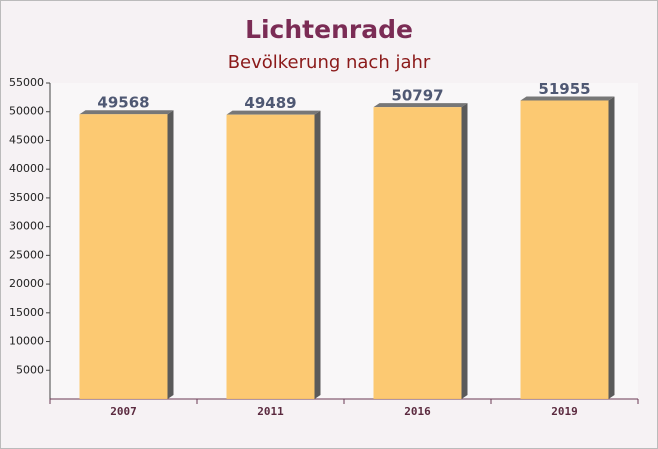 The height and width of the screenshot is (449, 658). I want to click on y-tick-label: 10000, so click(26, 341).